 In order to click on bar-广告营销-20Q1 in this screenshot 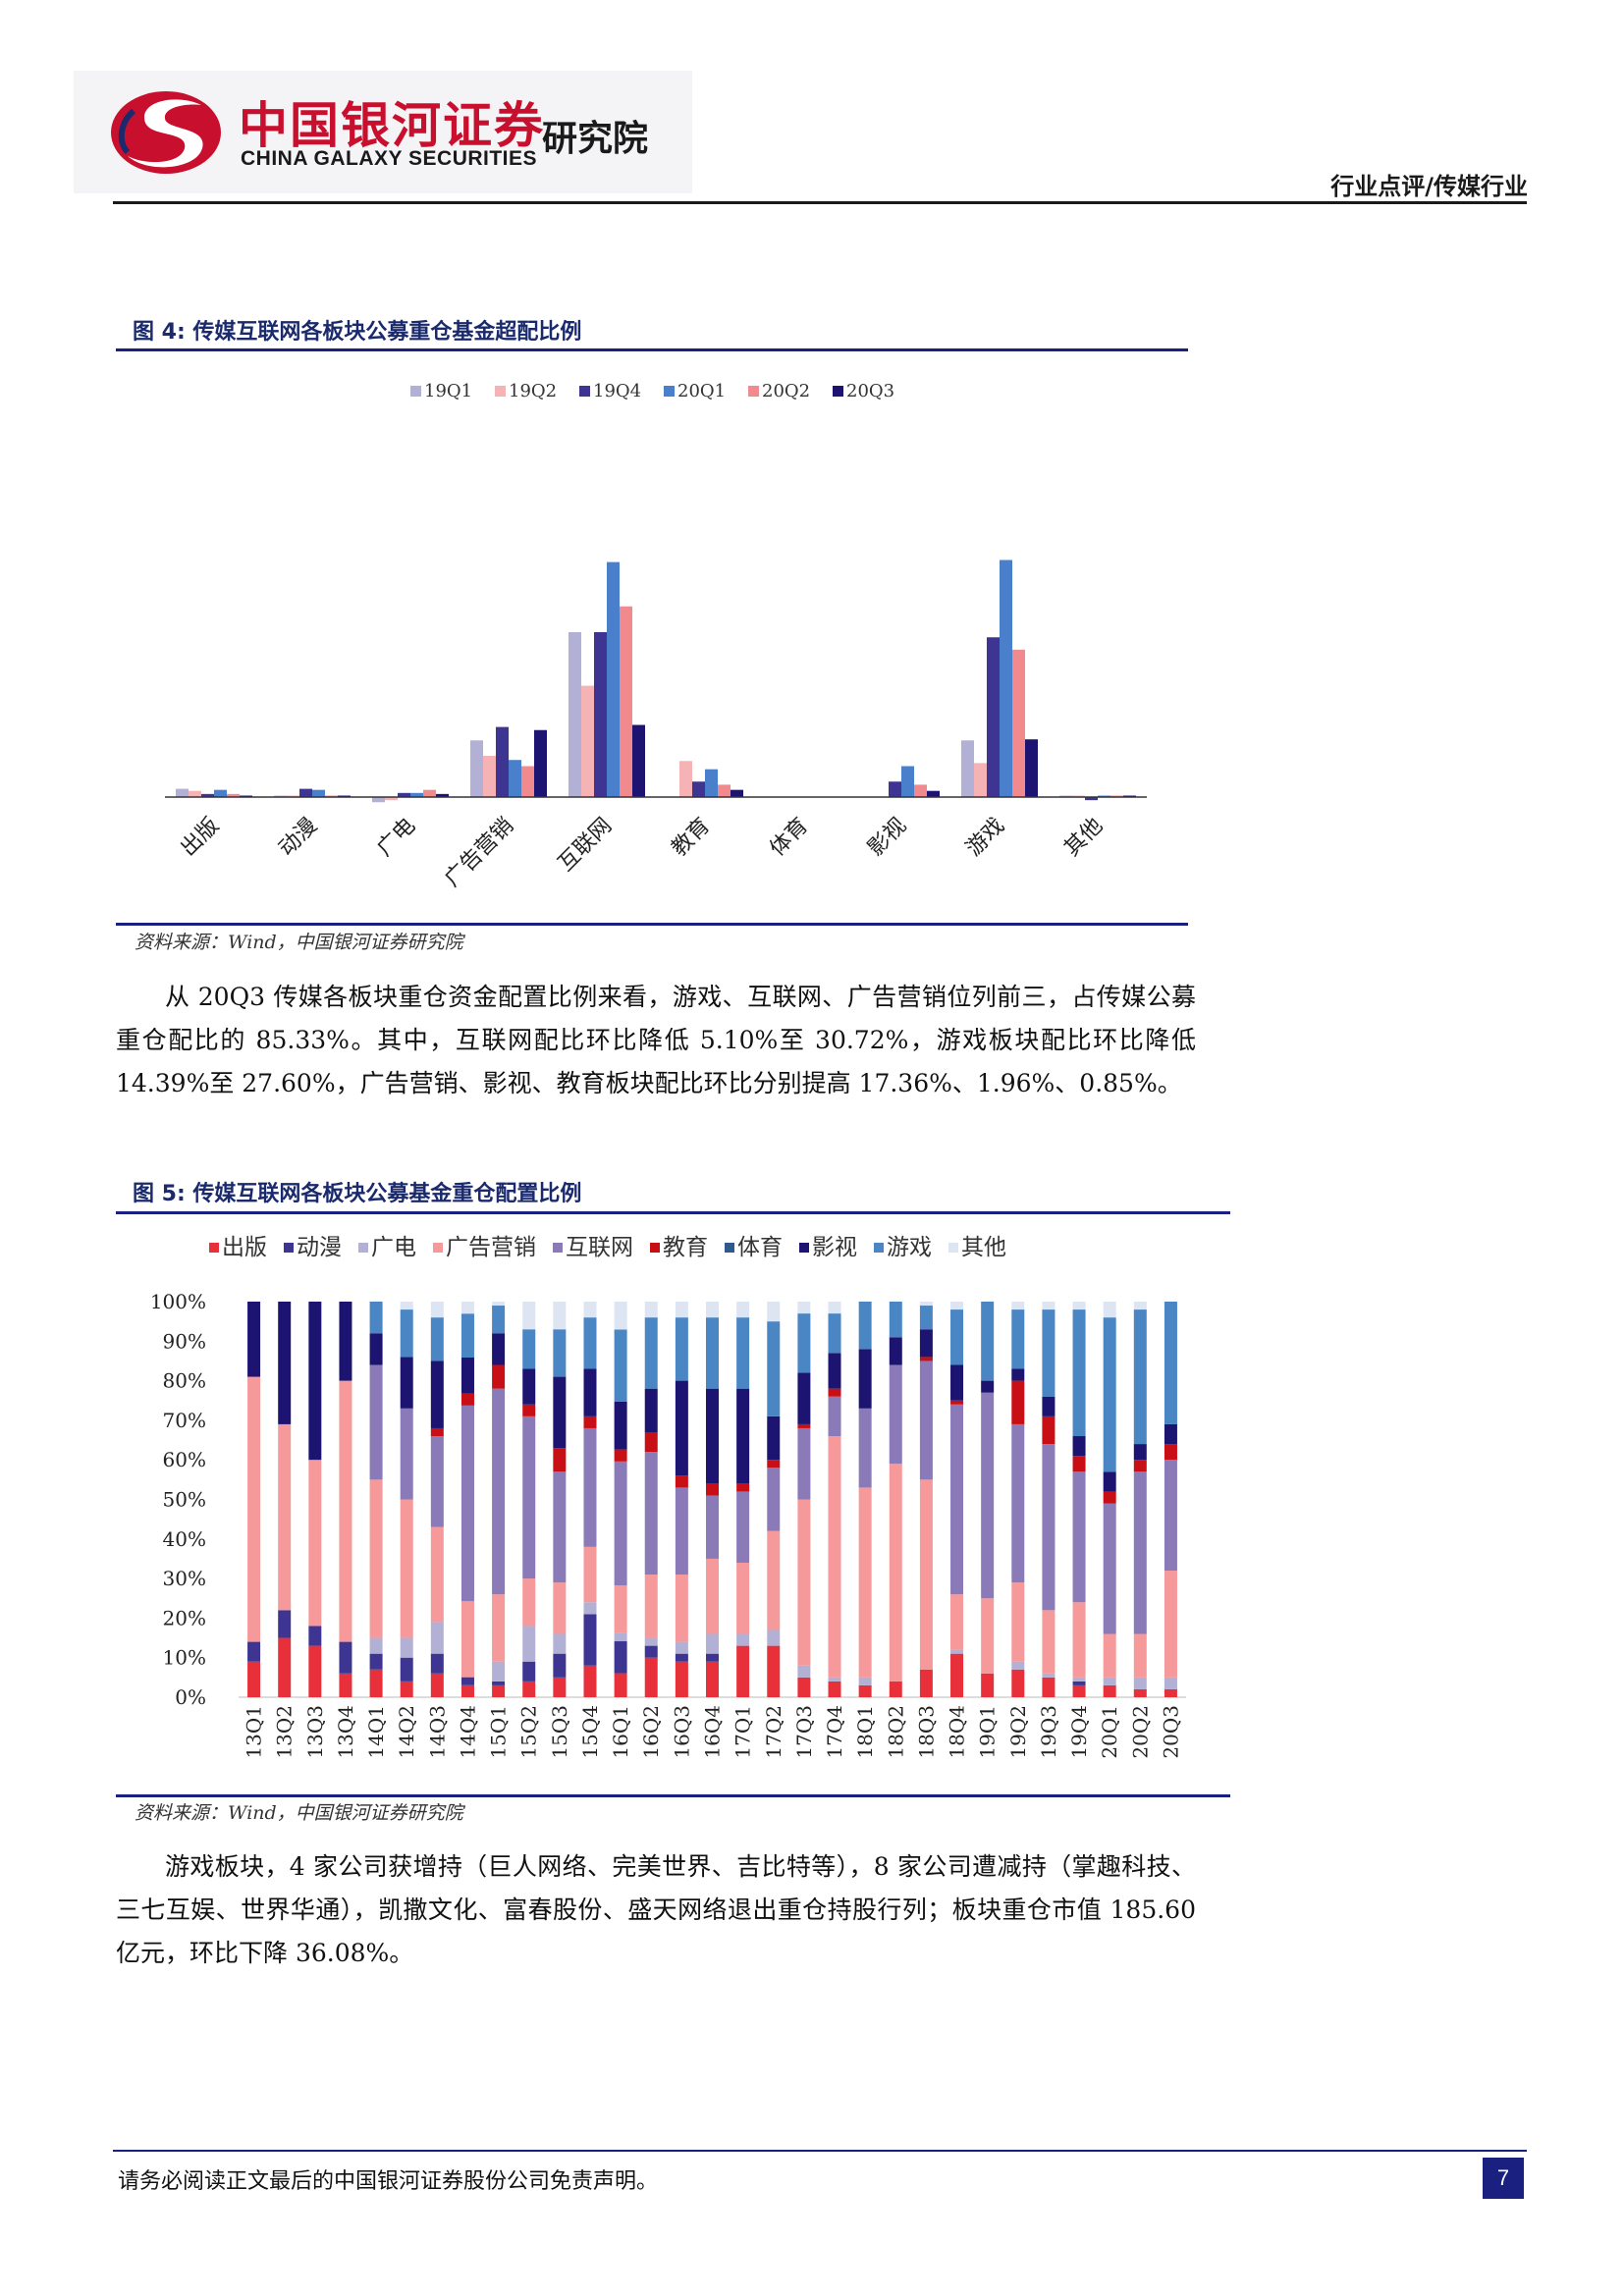, I will do `click(515, 778)`.